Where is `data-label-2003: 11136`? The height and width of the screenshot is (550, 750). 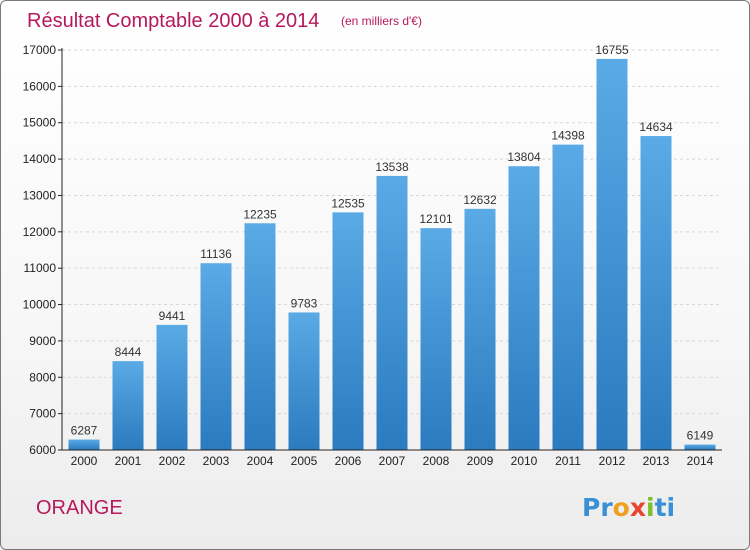 data-label-2003: 11136 is located at coordinates (216, 254).